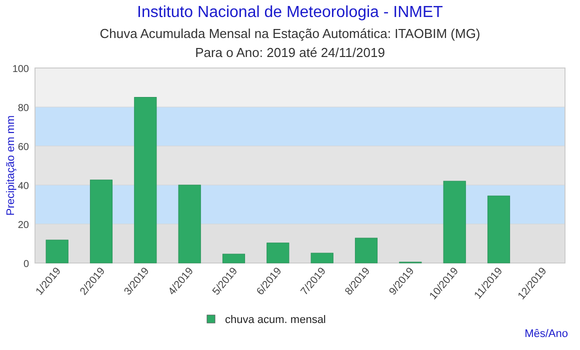 This screenshot has height=350, width=580. What do you see at coordinates (26, 264) in the screenshot?
I see `y-tick-label: 0` at bounding box center [26, 264].